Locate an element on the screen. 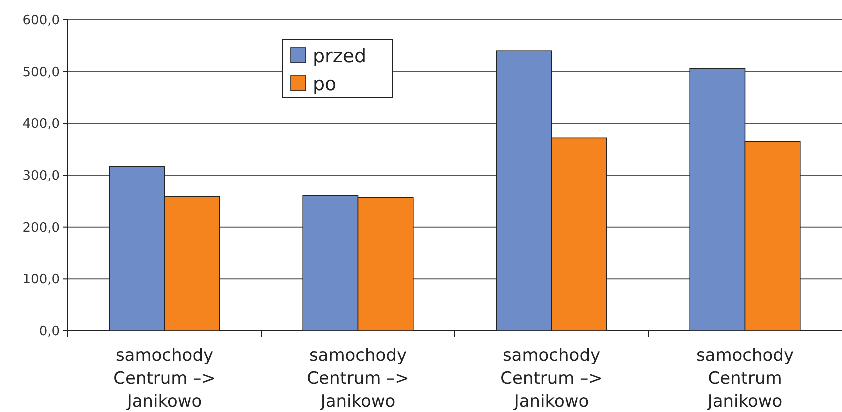  y-tick-label: 400,0 is located at coordinates (41, 124).